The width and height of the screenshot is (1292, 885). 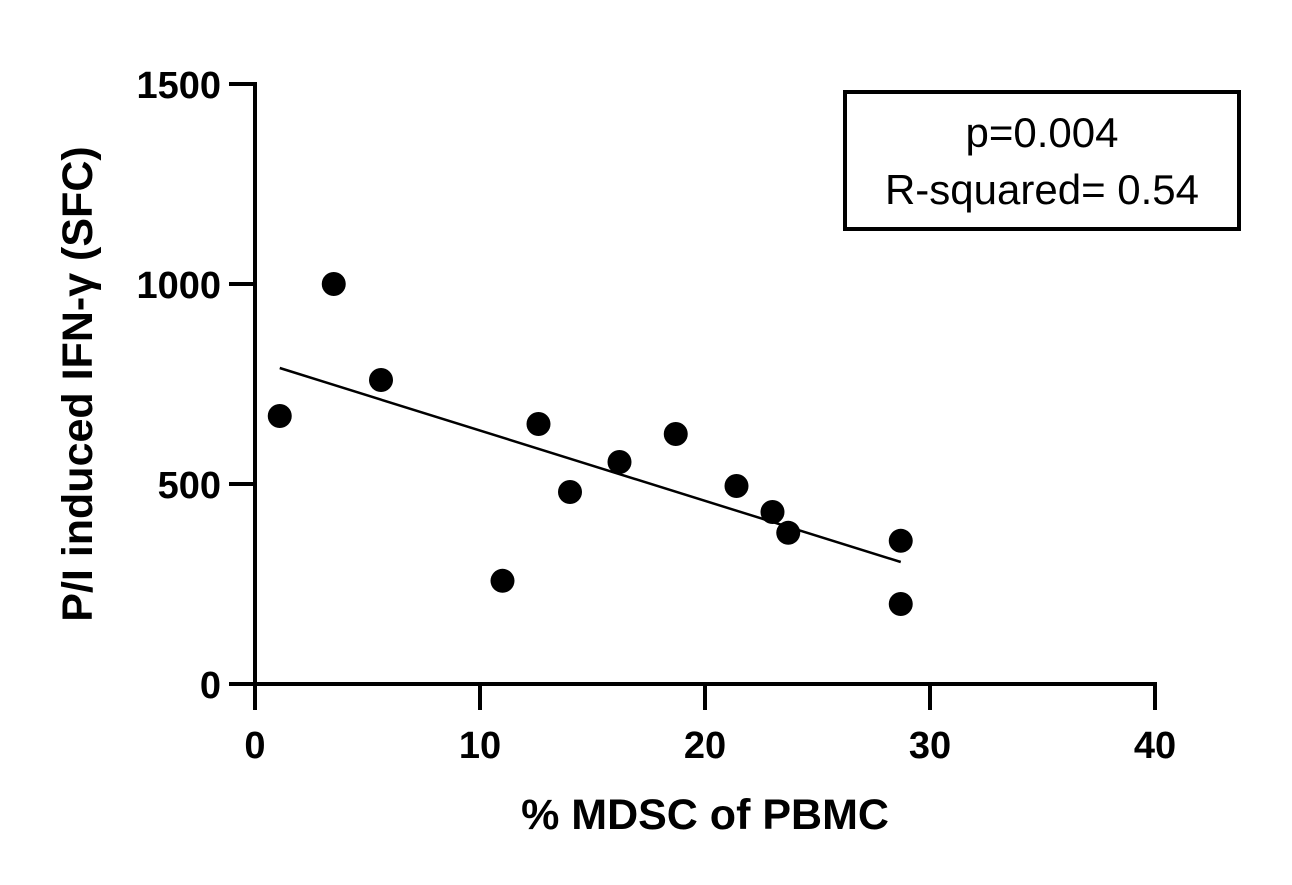 I want to click on r-squared-text: R-squared= 0.54, so click(x=1042, y=189).